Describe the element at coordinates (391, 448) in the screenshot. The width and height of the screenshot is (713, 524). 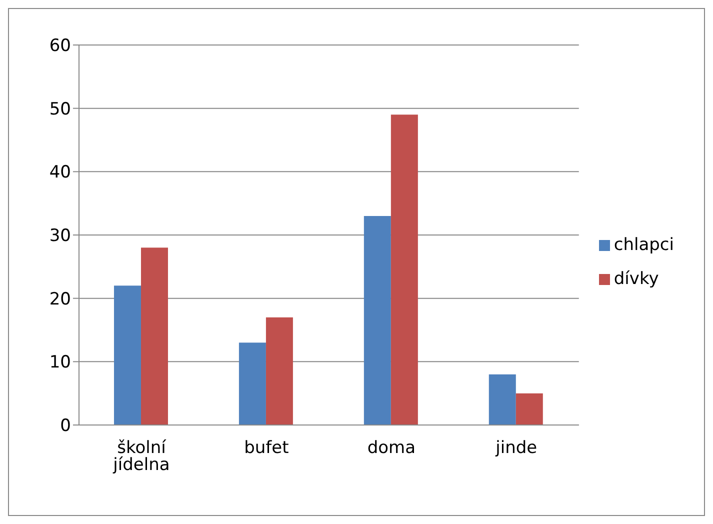
I see `x-tick-label: doma` at that location.